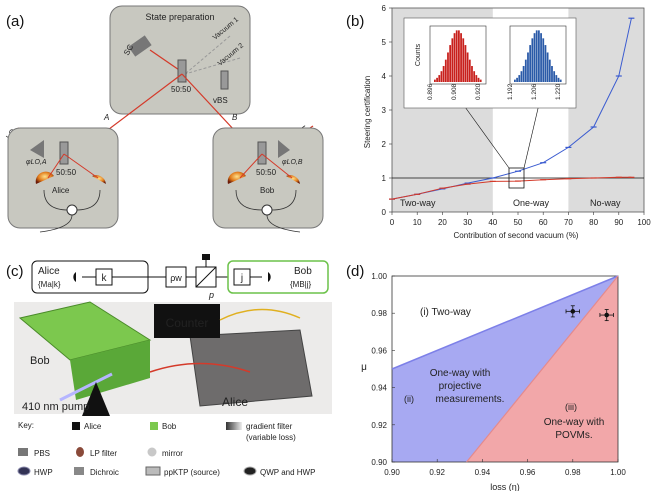 Image resolution: width=653 pixels, height=491 pixels. What do you see at coordinates (172, 453) in the screenshot?
I see `key-mirror: mirror` at bounding box center [172, 453].